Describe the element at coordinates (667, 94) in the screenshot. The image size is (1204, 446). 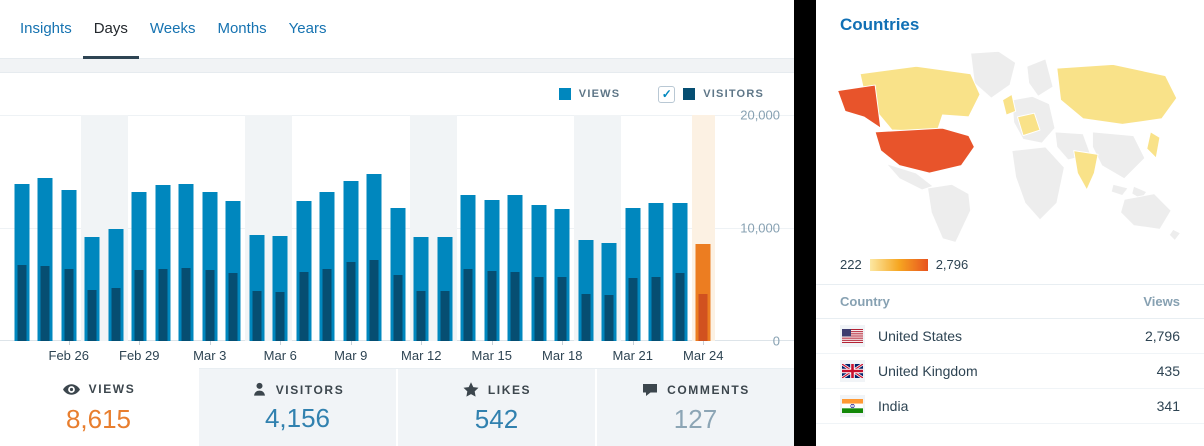
I see `visitors-checkbox: ✓` at that location.